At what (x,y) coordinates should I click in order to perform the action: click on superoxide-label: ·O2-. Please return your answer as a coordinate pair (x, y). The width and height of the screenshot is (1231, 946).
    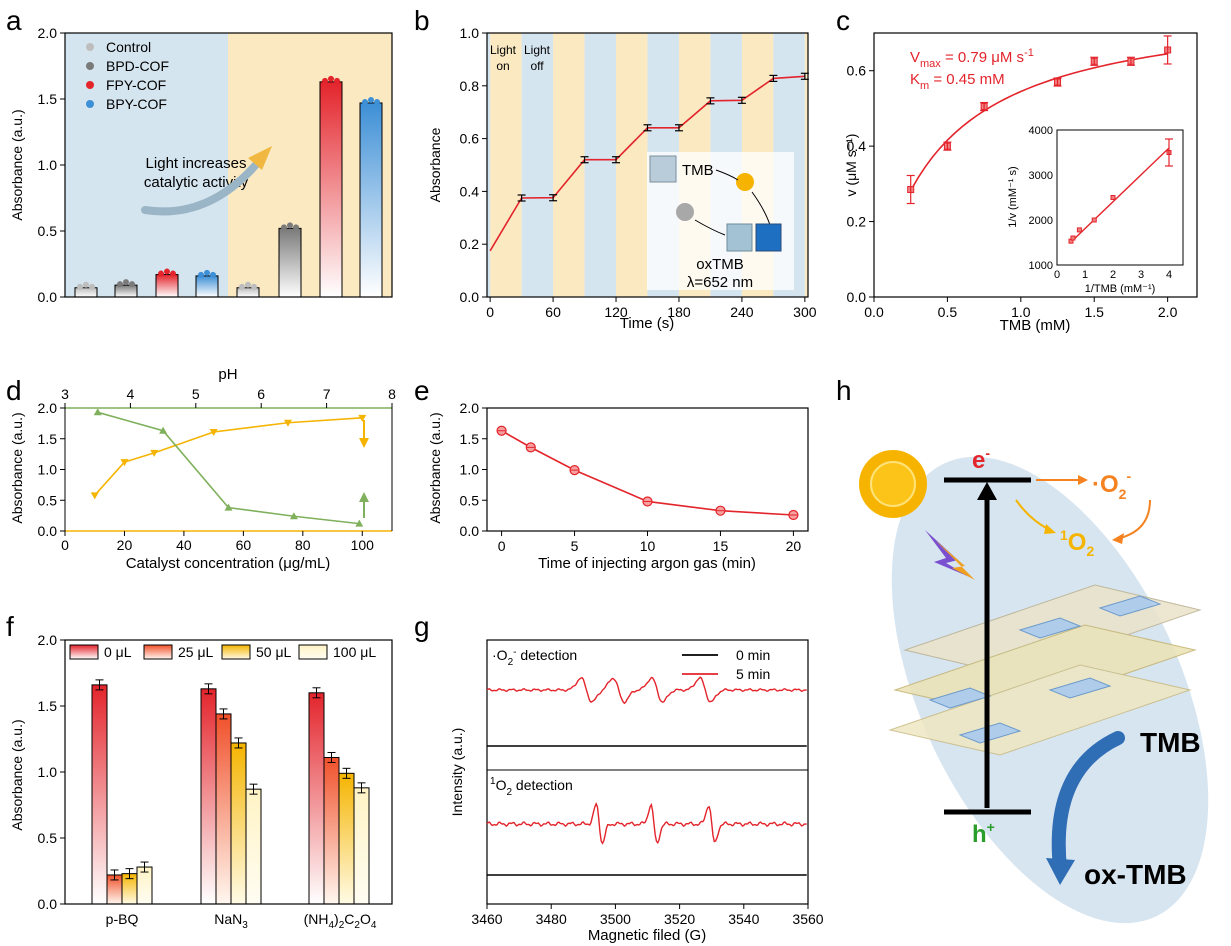
    Looking at the image, I should click on (1111, 485).